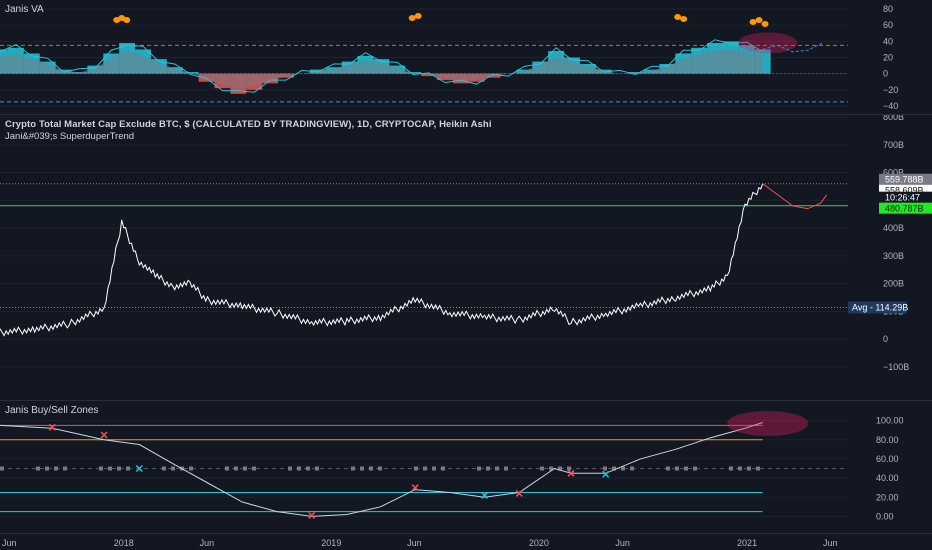 The width and height of the screenshot is (932, 550). What do you see at coordinates (466, 114) in the screenshot?
I see `pane-divider-top` at bounding box center [466, 114].